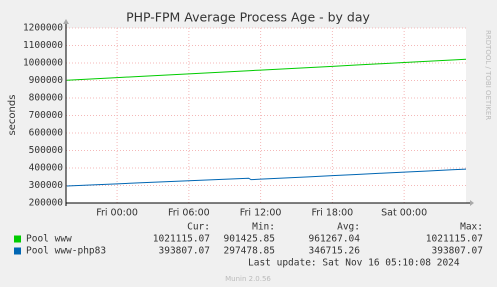  Describe the element at coordinates (488, 75) in the screenshot. I see `side-text: RRDTOOL / TOBI OETIKER` at that location.